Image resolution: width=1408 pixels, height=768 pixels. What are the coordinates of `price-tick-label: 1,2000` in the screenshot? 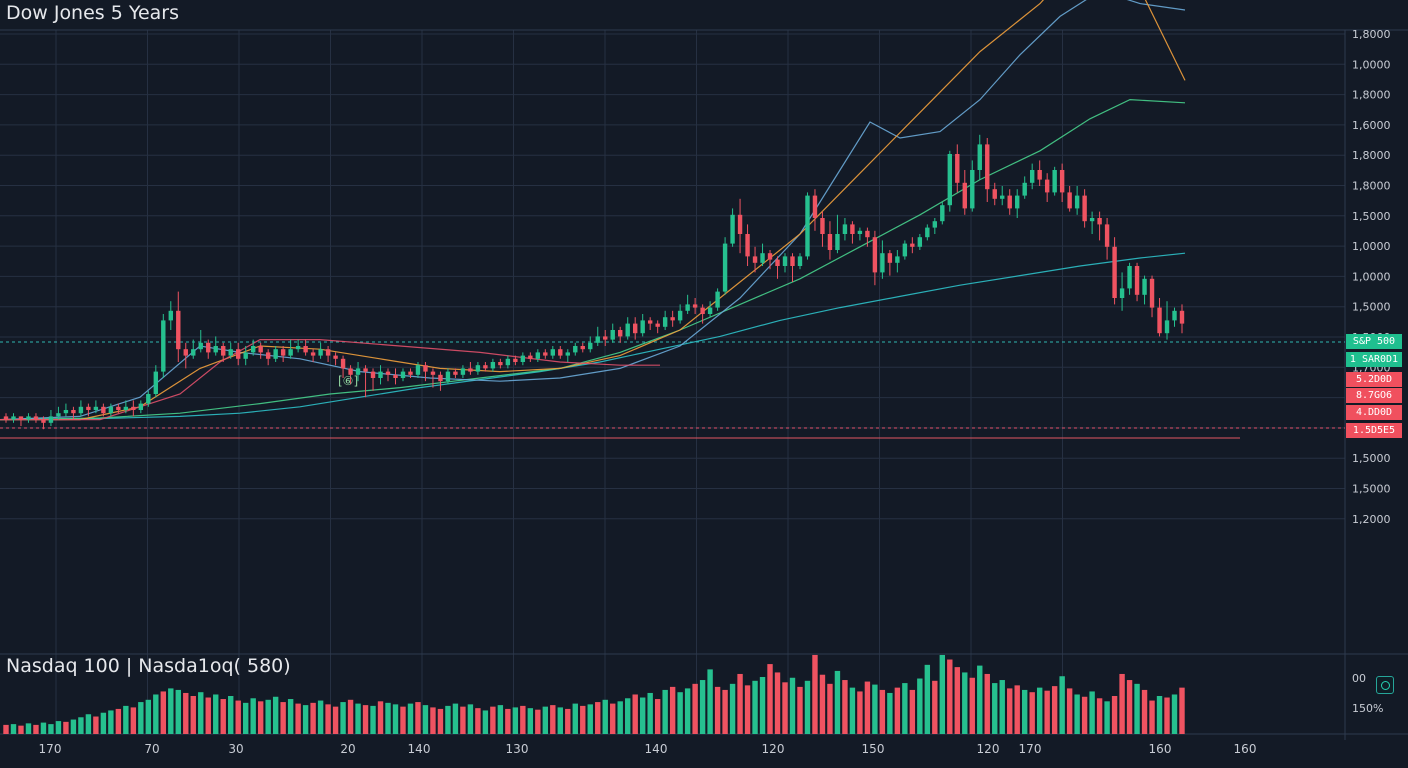 It's located at (1371, 519).